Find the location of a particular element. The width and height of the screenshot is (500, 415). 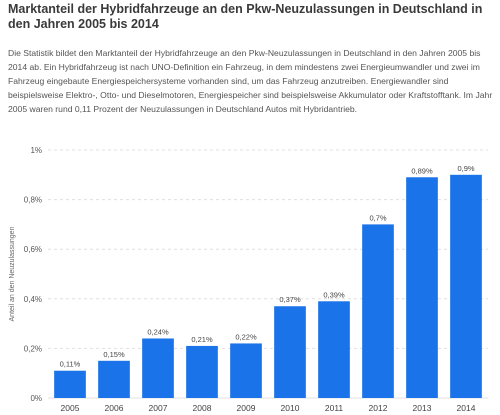

x-tick-label: 2008 is located at coordinates (202, 408).